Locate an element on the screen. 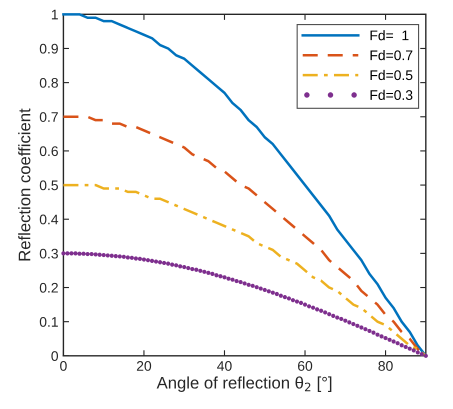  x-tick-label: 80 is located at coordinates (385, 366).